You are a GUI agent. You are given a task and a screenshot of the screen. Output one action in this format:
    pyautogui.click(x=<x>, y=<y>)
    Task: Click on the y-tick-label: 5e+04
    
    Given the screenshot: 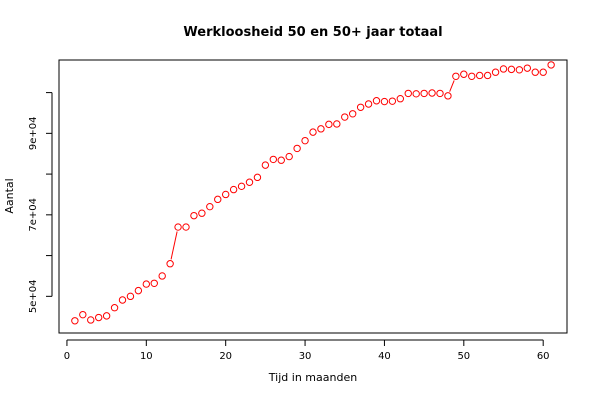 What is the action you would take?
    pyautogui.click(x=33, y=297)
    